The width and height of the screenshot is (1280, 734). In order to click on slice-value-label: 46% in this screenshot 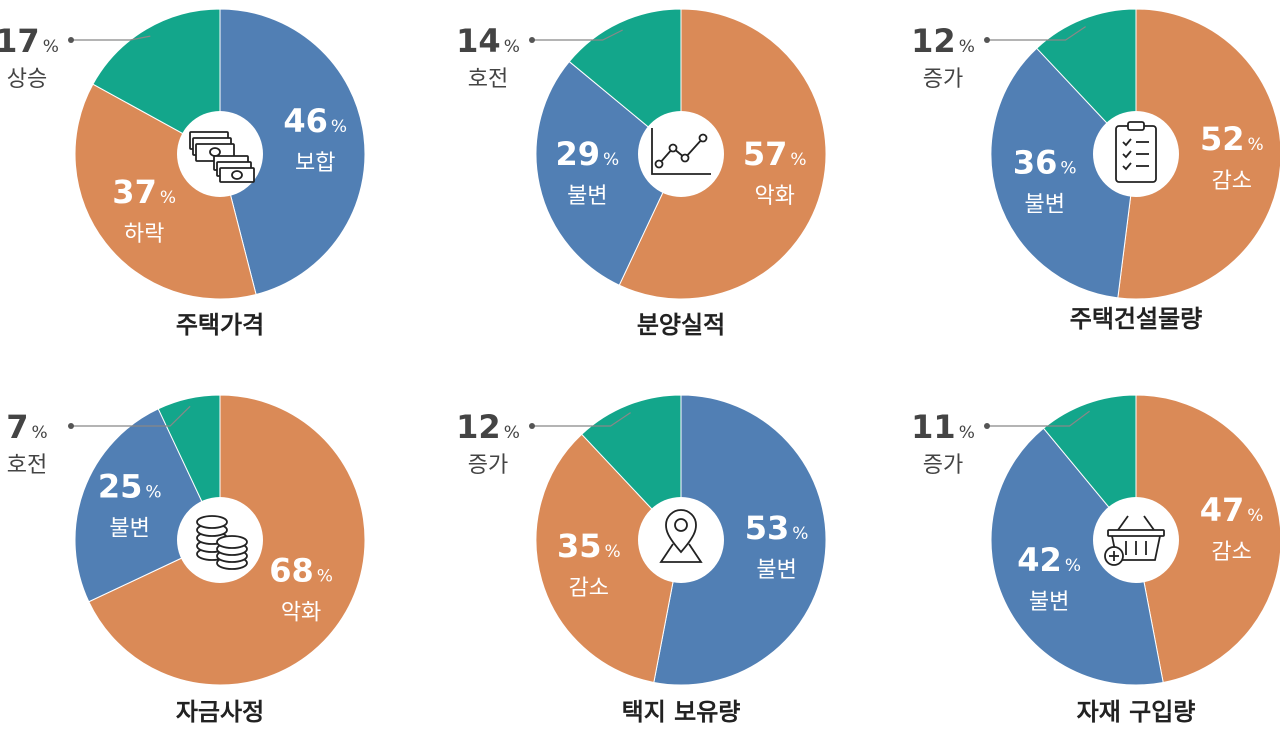, I will do `click(315, 121)`.